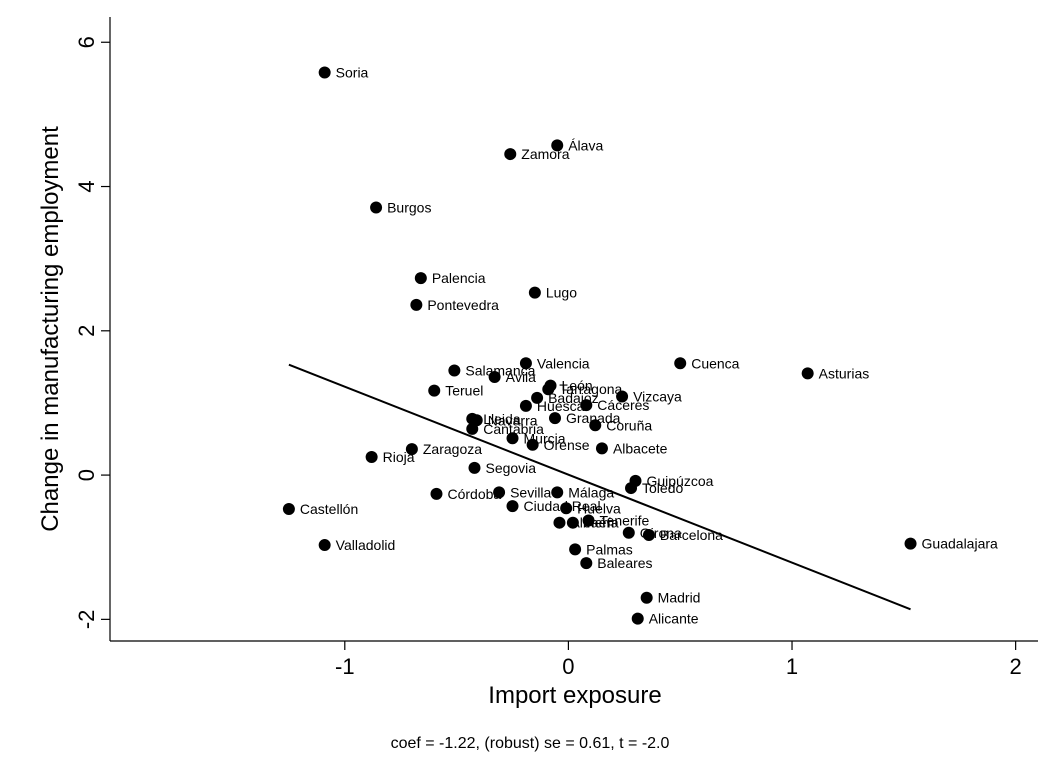  What do you see at coordinates (86, 475) in the screenshot?
I see `y-tick-label: 0` at bounding box center [86, 475].